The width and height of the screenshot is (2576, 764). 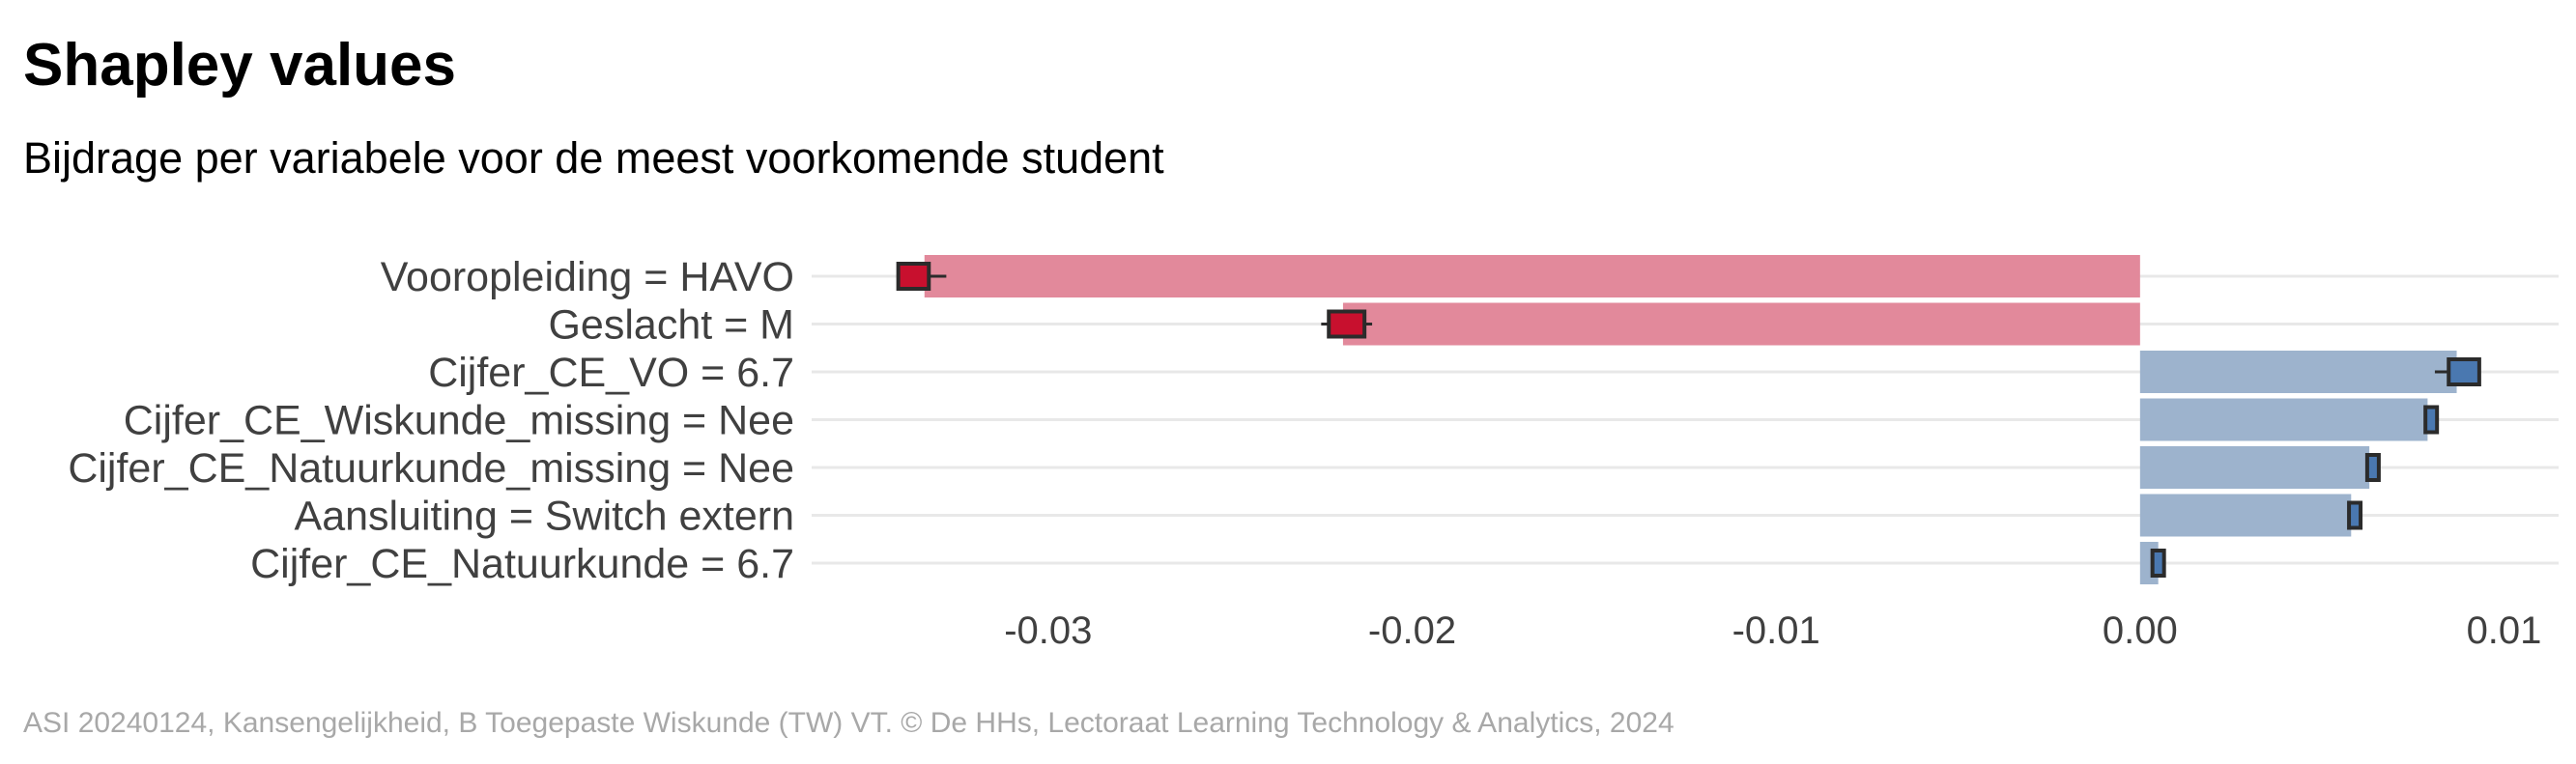 I want to click on x-axis-ticks: -0.03 -0.02 -0.01 0.00 0.01, so click(x=1773, y=631).